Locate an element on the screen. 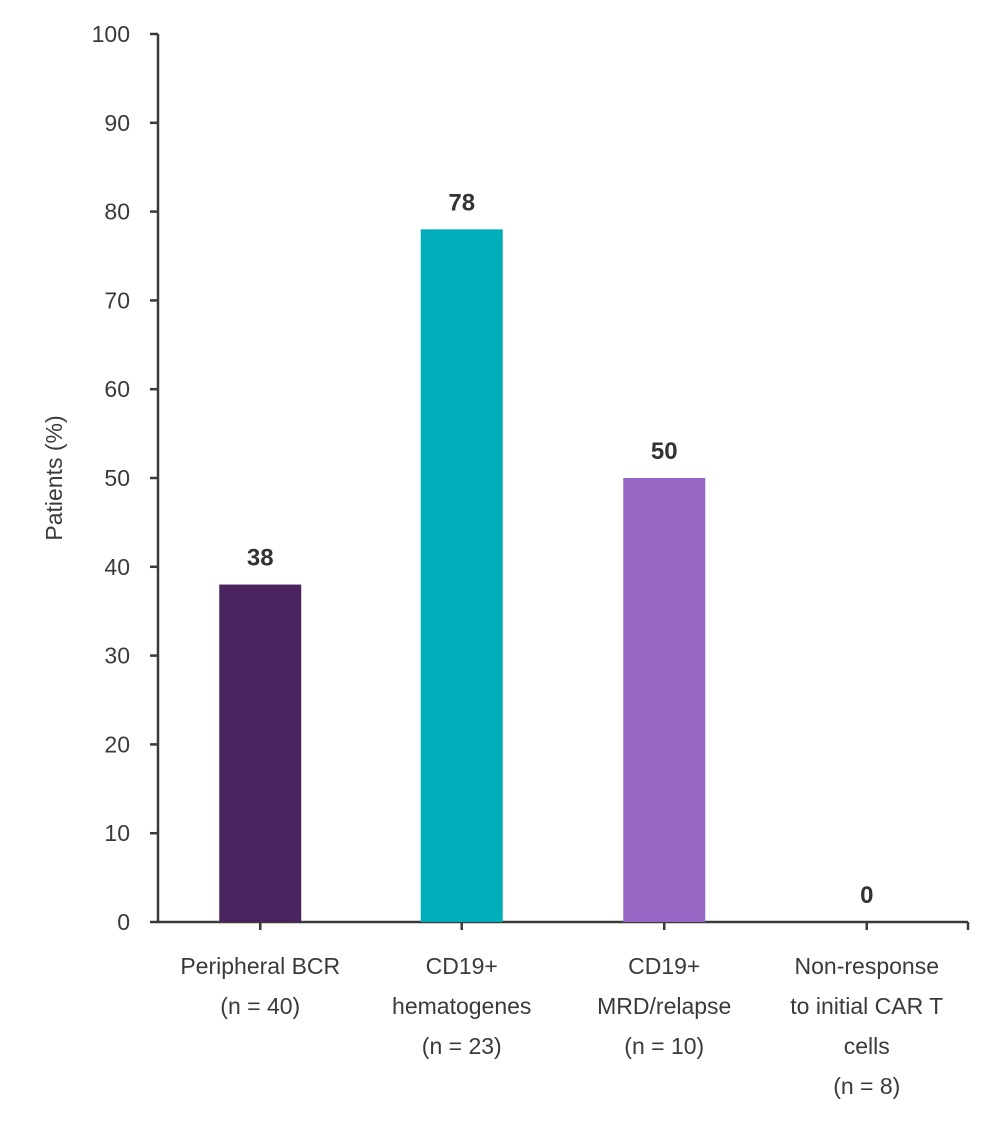 This screenshot has width=1000, height=1123. data-label: 38 is located at coordinates (260, 558).